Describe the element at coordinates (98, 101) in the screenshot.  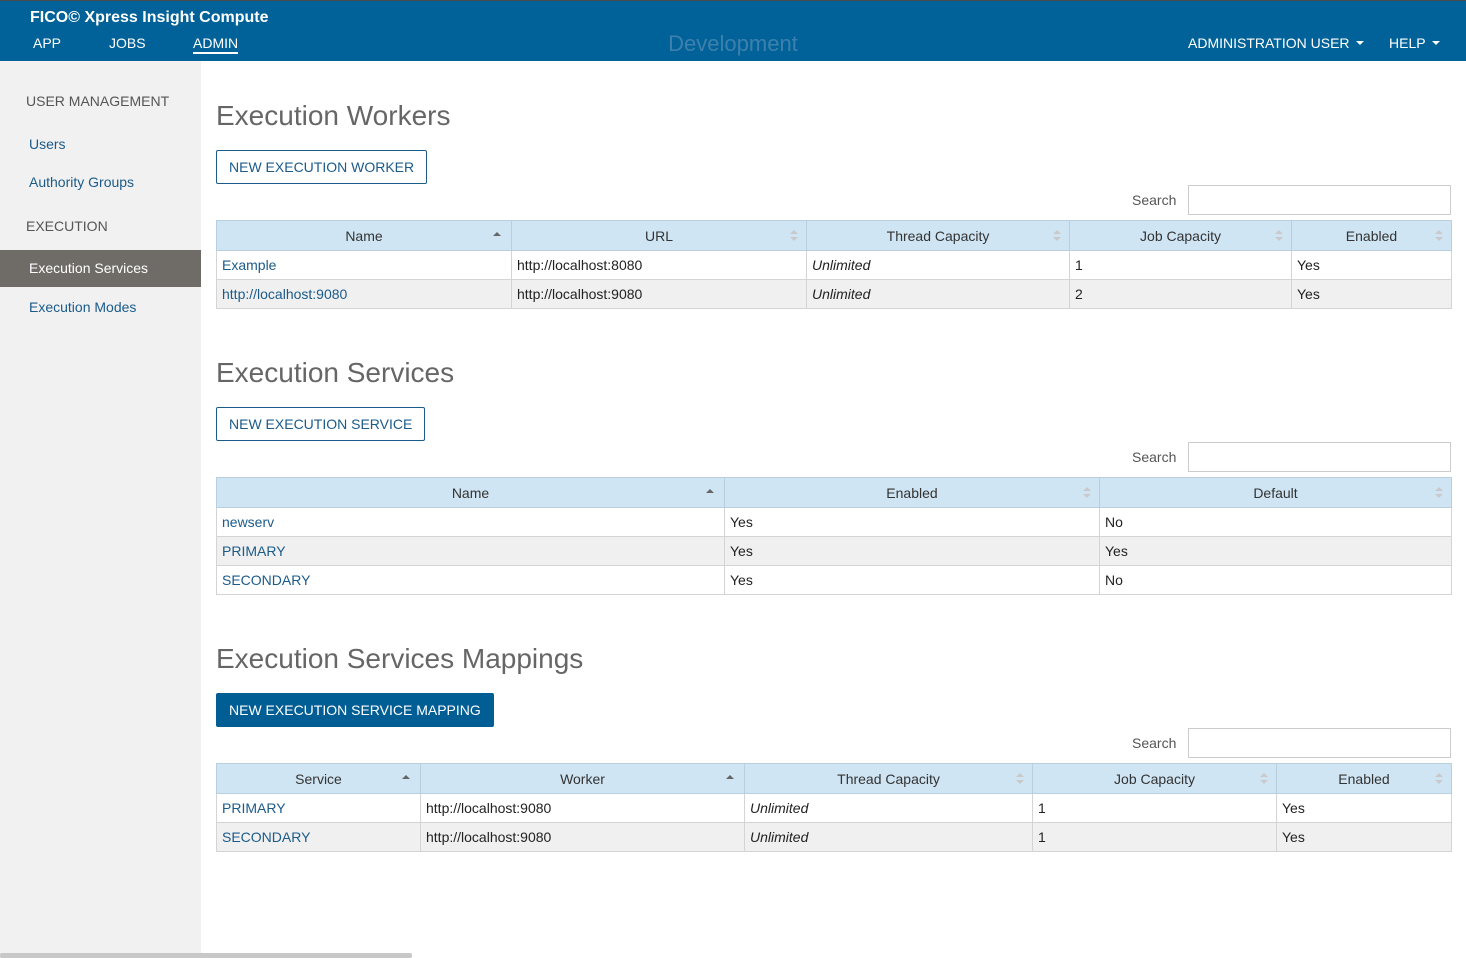
I see `sidebar-heading-user-management: USER MANAGEMENT` at that location.